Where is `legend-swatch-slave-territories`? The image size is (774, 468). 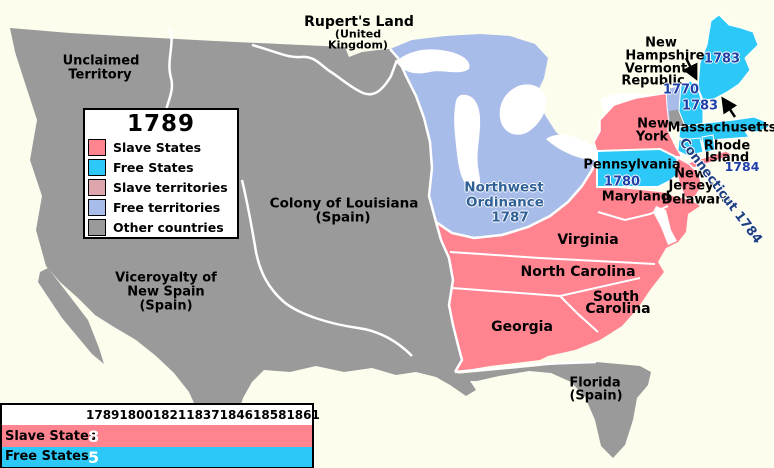
legend-swatch-slave-territories is located at coordinates (97, 187).